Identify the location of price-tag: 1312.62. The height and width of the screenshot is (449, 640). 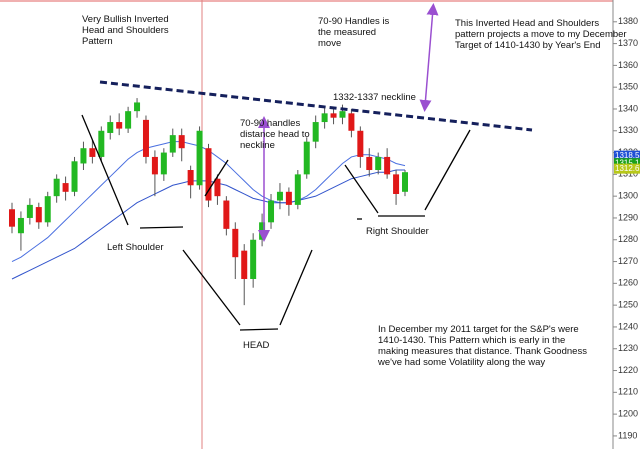
(627, 168).